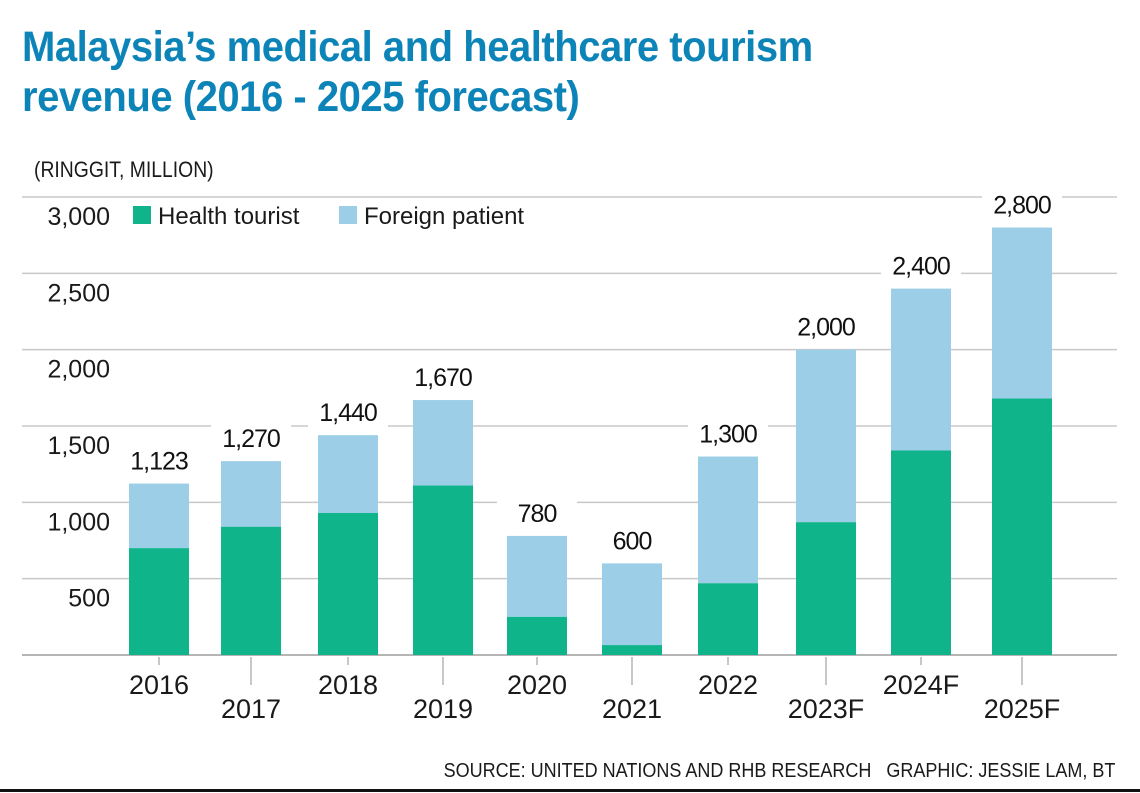  Describe the element at coordinates (921, 685) in the screenshot. I see `x-tick-label: 2024F` at that location.